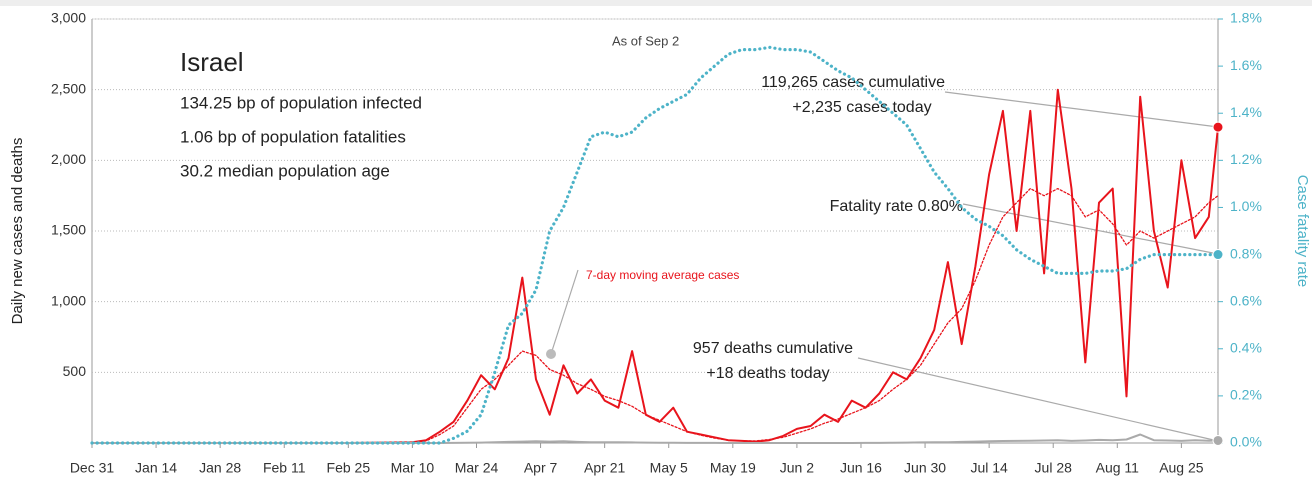  What do you see at coordinates (1246, 159) in the screenshot?
I see `y2-tick-label: 1.2%` at bounding box center [1246, 159].